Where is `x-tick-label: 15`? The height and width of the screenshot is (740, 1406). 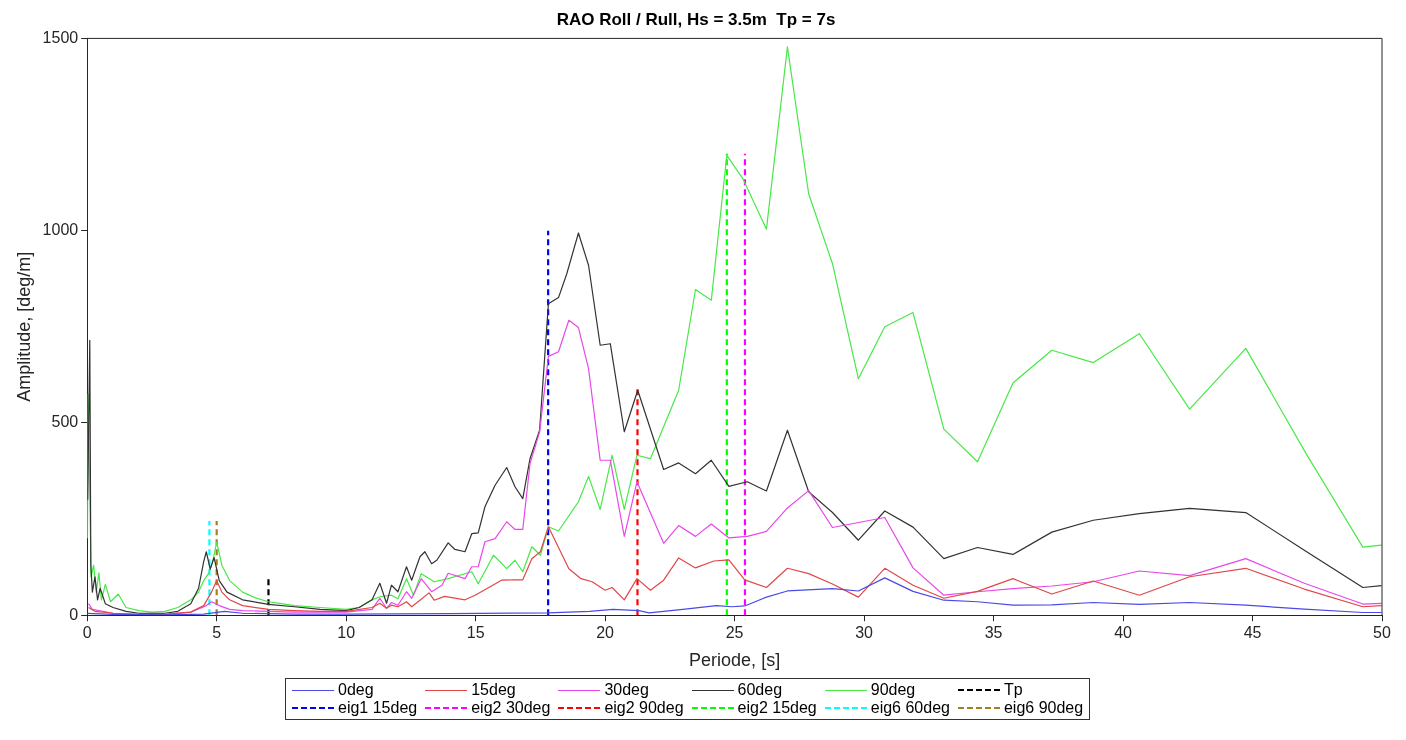 x-tick-label: 15 is located at coordinates (475, 633).